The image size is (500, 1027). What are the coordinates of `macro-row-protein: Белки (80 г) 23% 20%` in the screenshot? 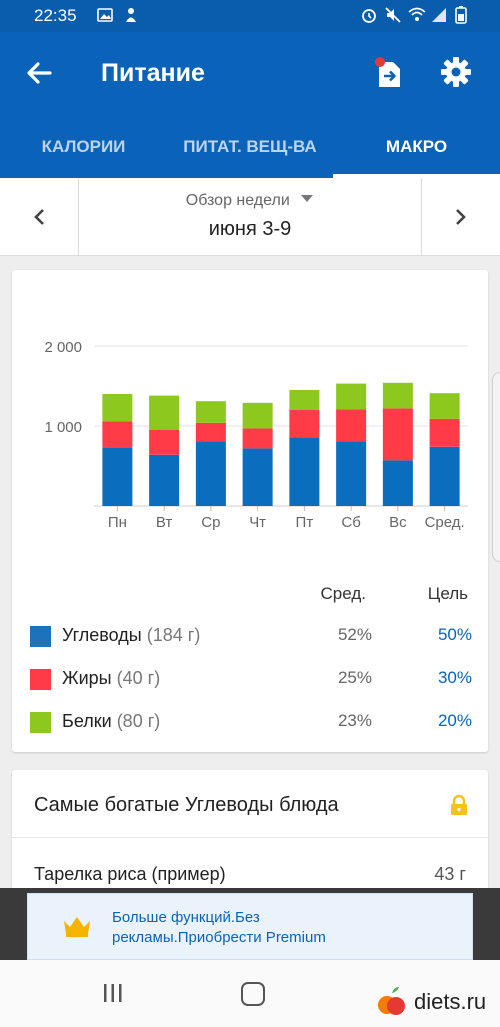 It's located at (251, 722).